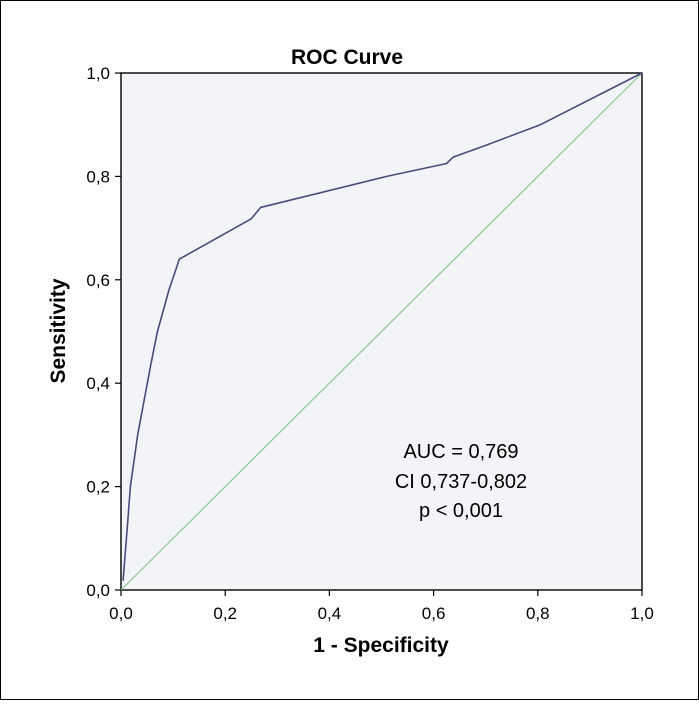 The image size is (699, 704). Describe the element at coordinates (434, 613) in the screenshot. I see `x-tick-label: 0,6` at that location.